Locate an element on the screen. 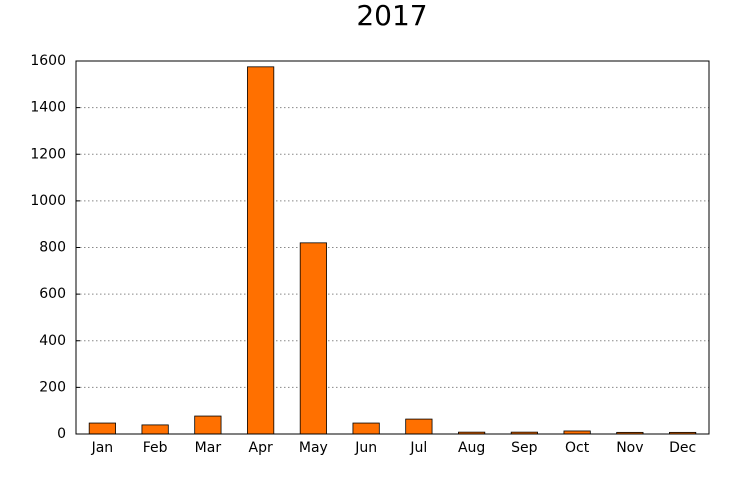  x-tick-label: Nov is located at coordinates (629, 448).